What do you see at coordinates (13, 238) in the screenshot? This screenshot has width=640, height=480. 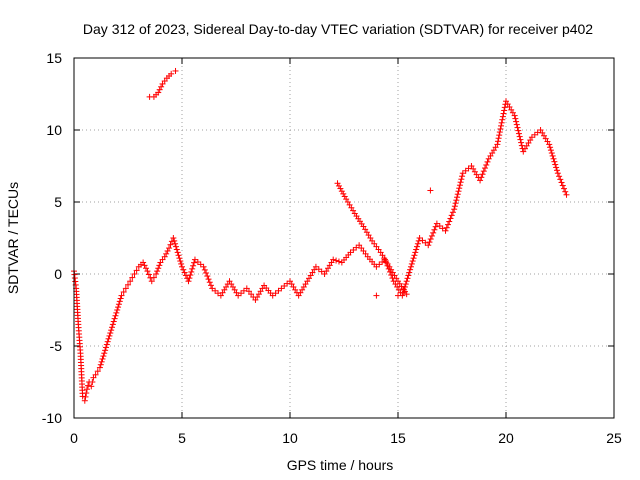 I see `y-axis-label: SDTVAR / TECUs` at bounding box center [13, 238].